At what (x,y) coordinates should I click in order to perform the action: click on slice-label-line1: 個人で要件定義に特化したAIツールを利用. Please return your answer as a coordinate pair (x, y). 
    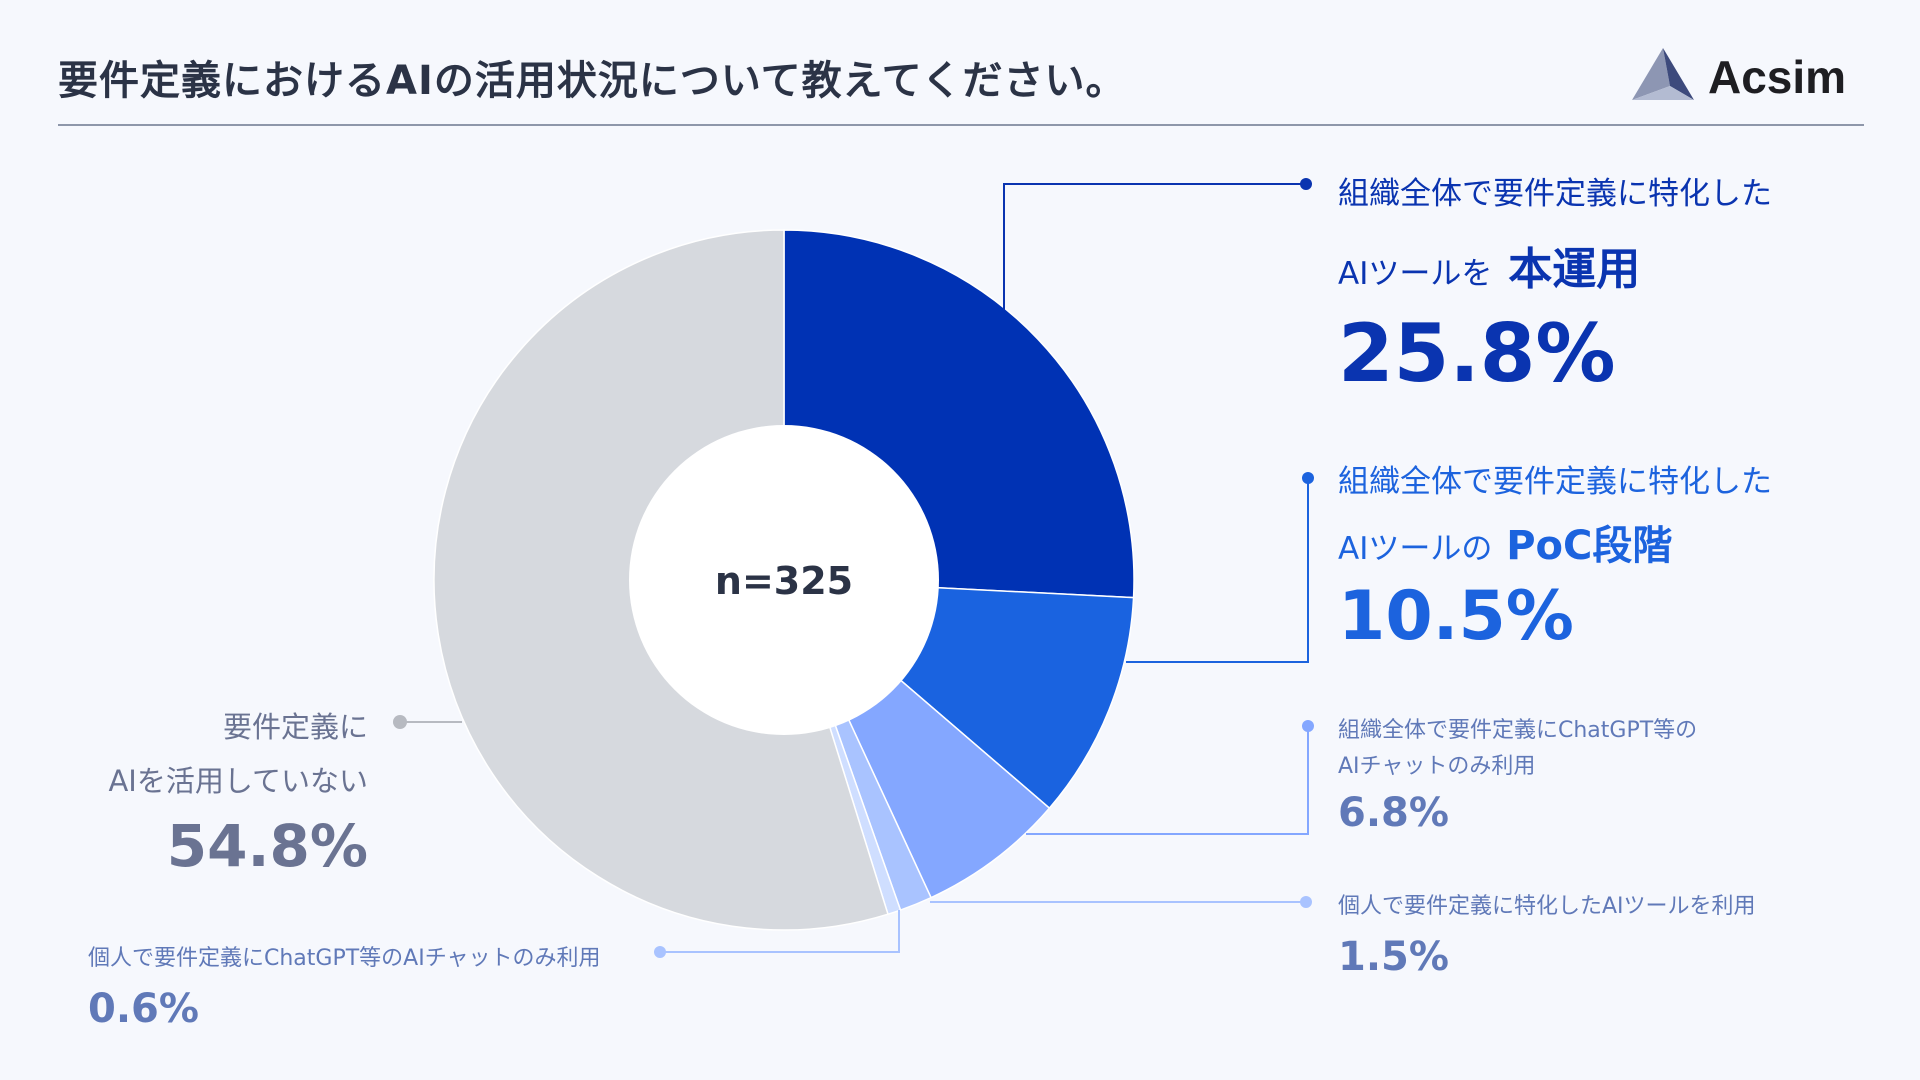
    Looking at the image, I should click on (1547, 906).